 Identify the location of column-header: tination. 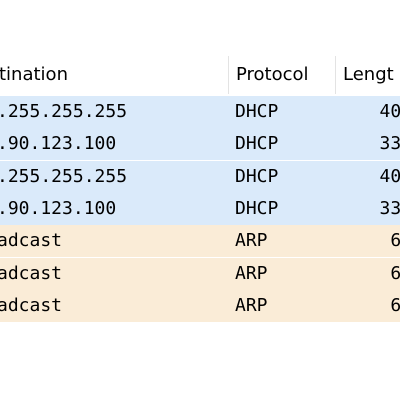
(34, 74).